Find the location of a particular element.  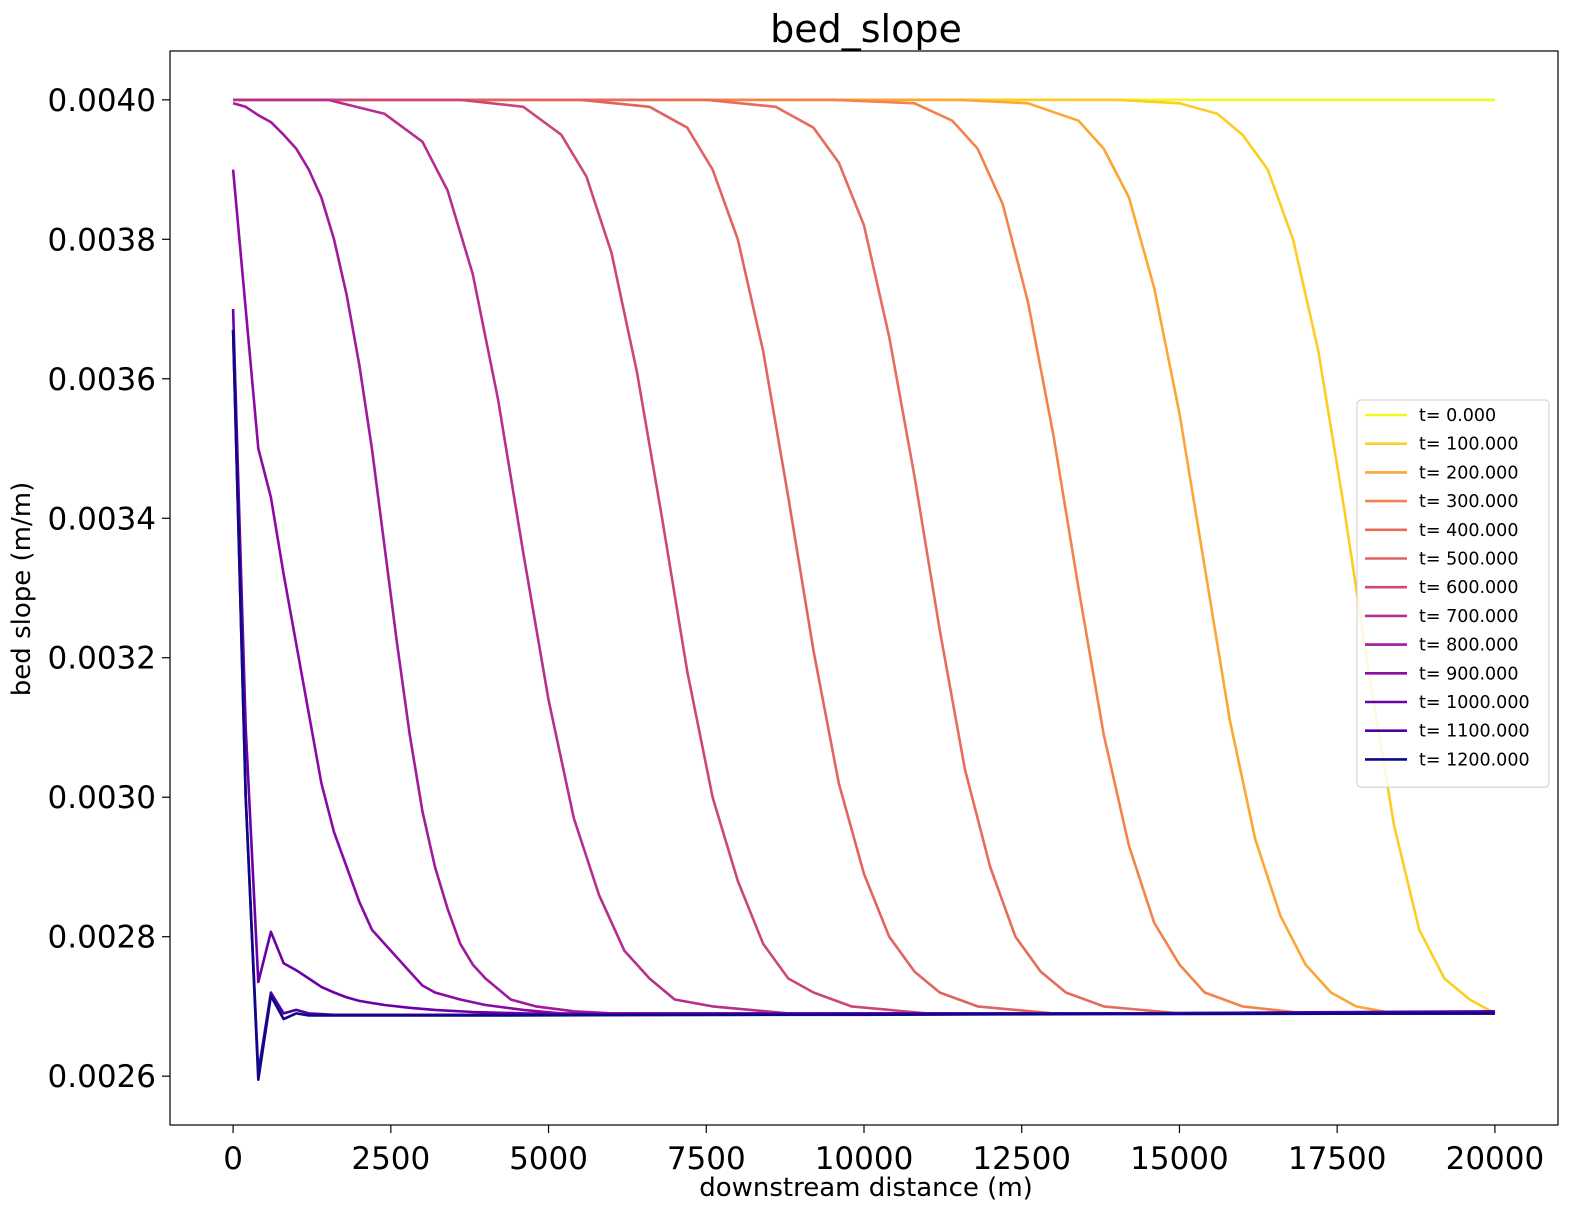

x-tick-label: 20000 is located at coordinates (1495, 1159).